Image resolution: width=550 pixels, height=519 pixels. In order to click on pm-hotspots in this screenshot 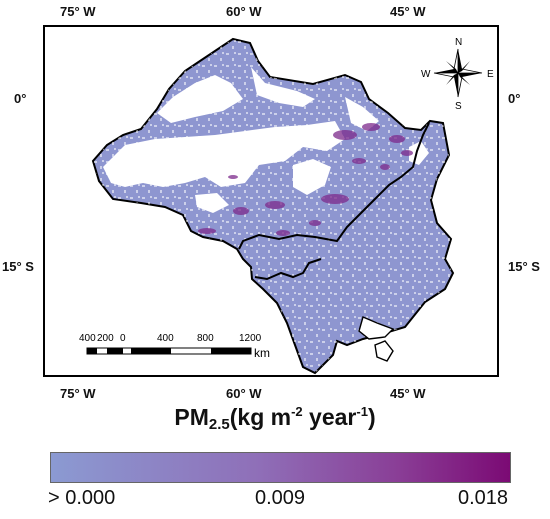, I will do `click(305, 179)`.